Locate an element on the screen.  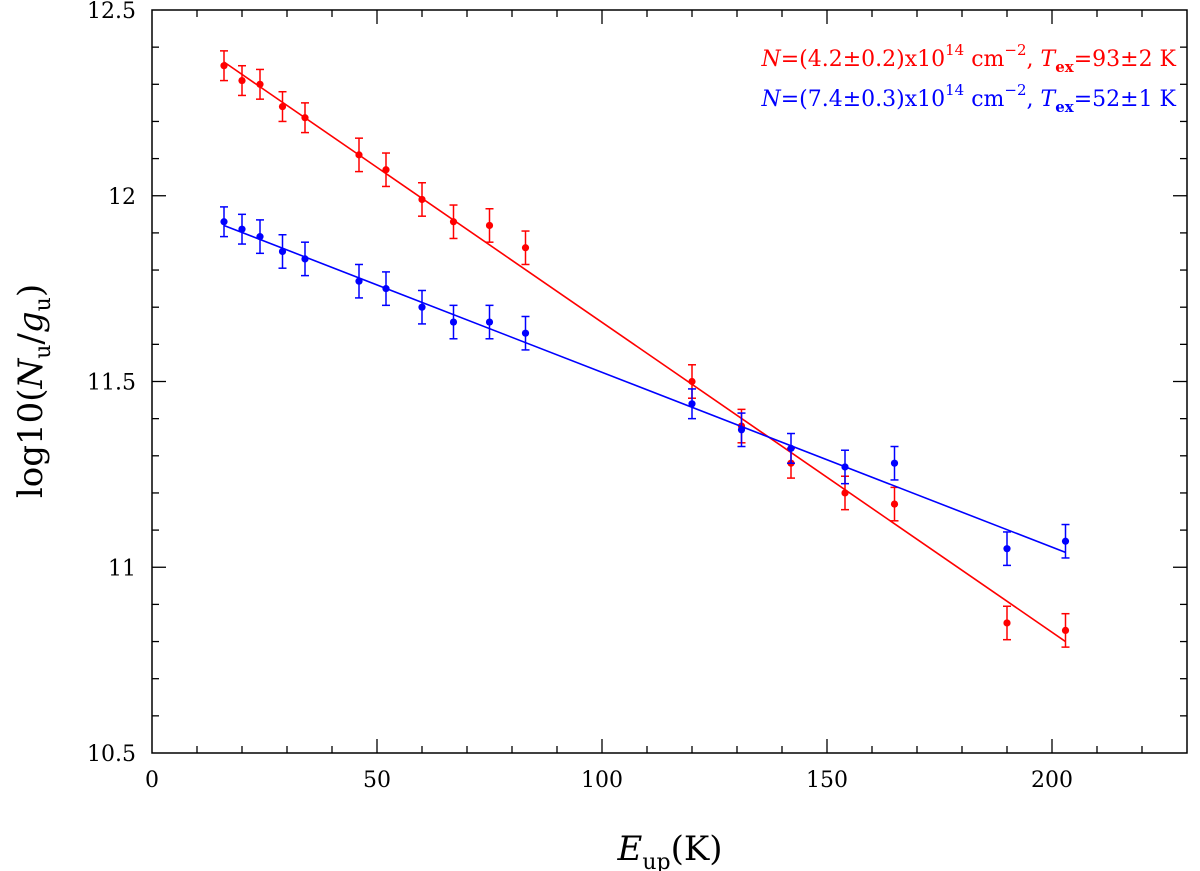
y-tick-label: 12.5 is located at coordinates (111, 12).